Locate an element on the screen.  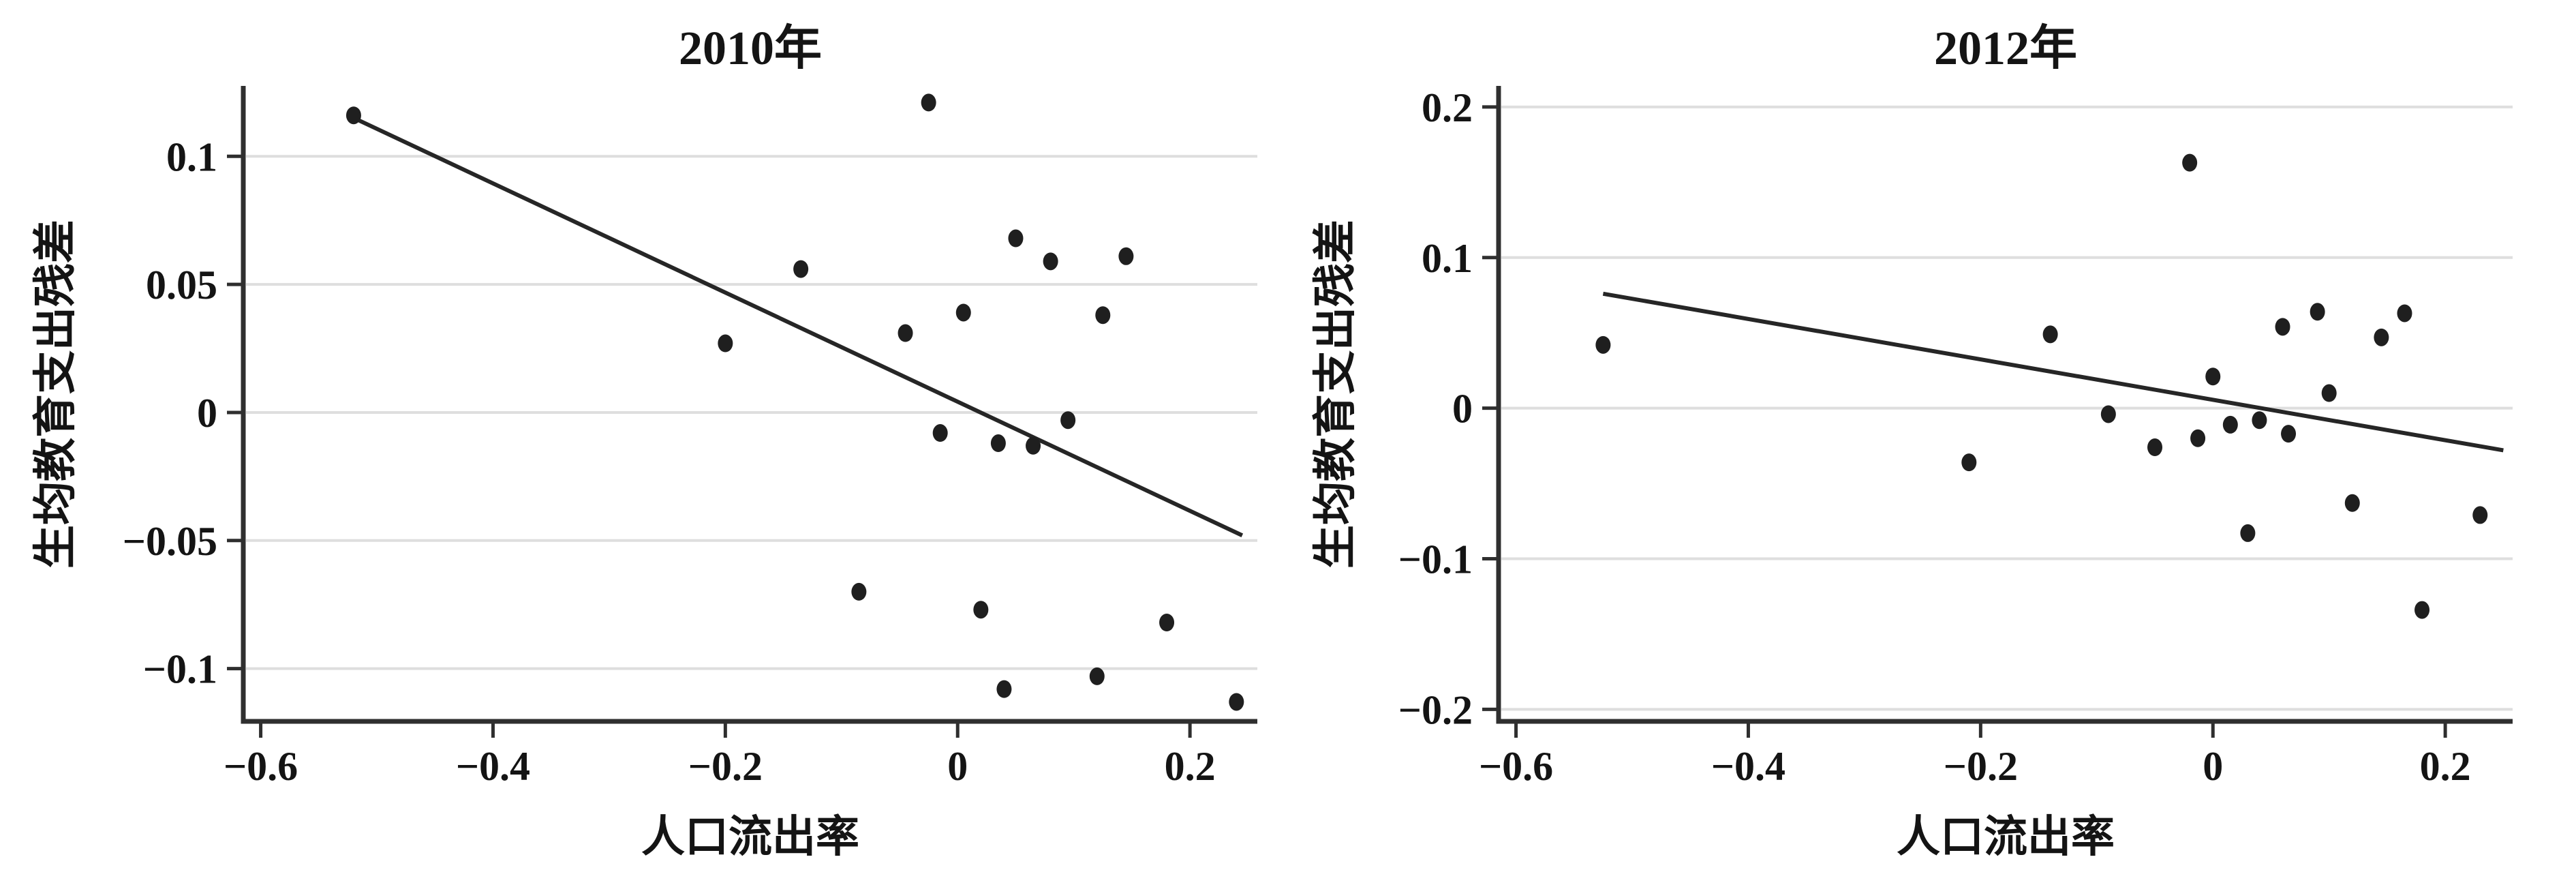
y-tick-label: 0.2 is located at coordinates (1448, 107).